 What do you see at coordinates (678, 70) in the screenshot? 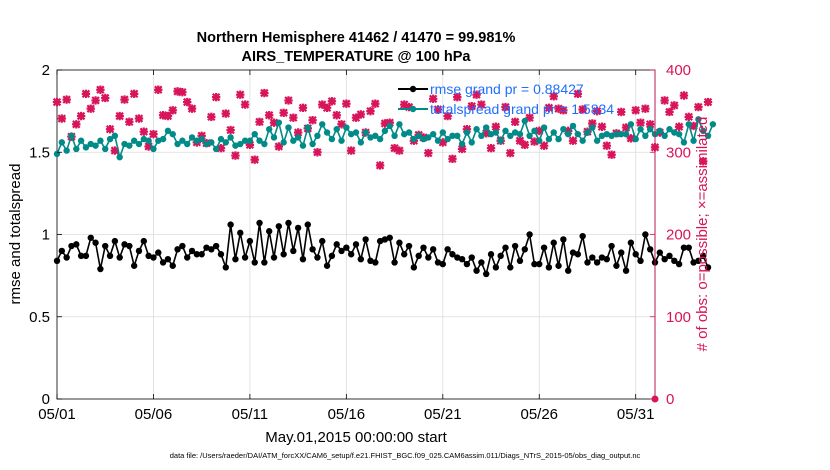
I see `y-tick-label-right: 400` at bounding box center [678, 70].